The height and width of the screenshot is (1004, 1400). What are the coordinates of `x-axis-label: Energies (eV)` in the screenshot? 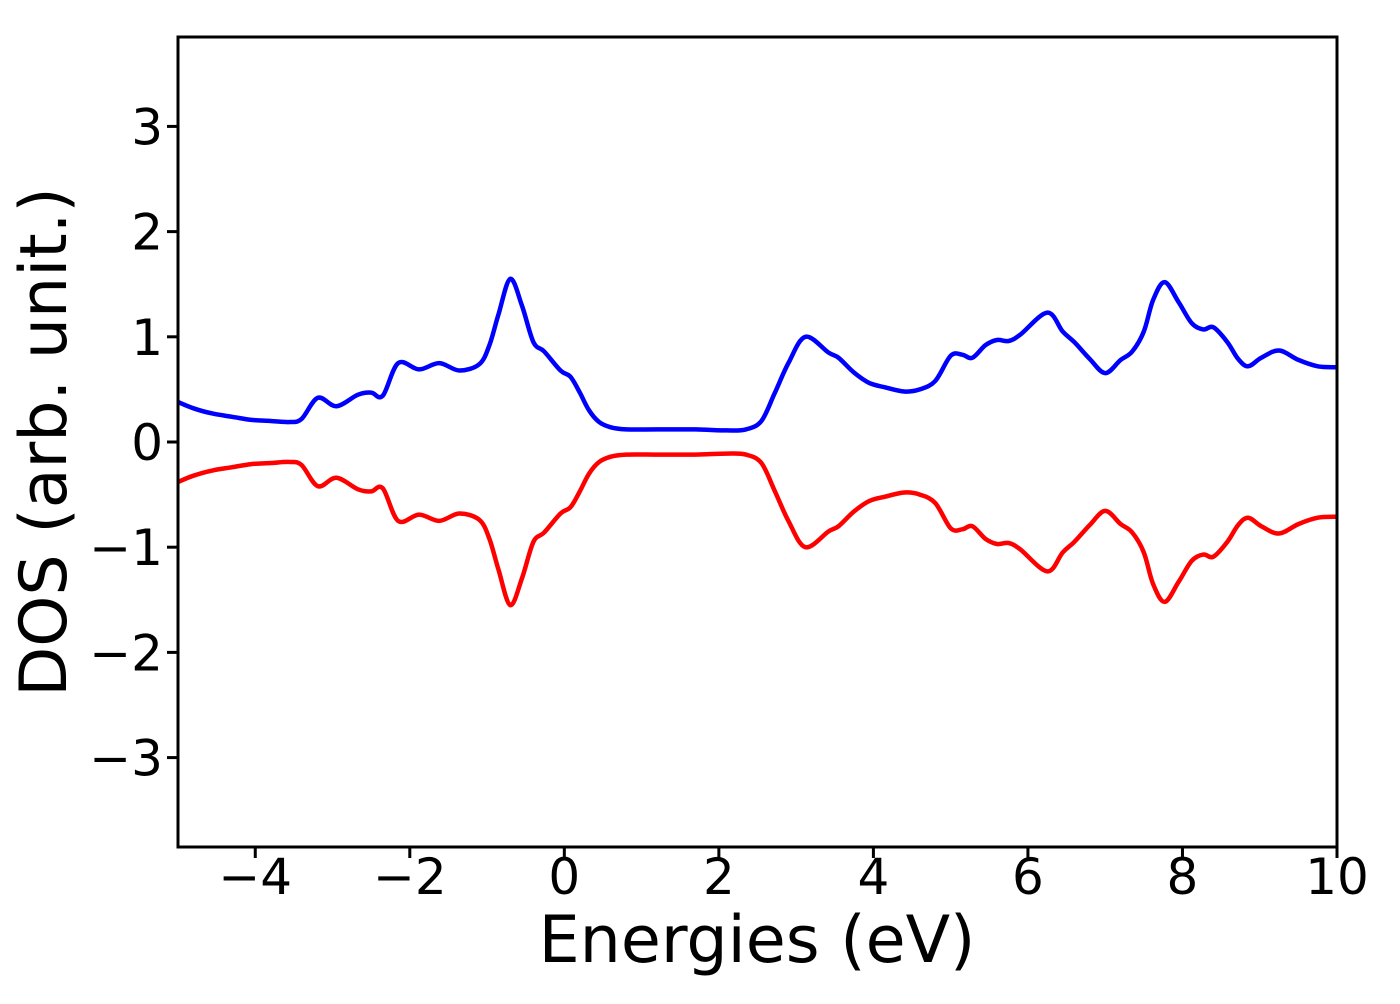 It's located at (757, 940).